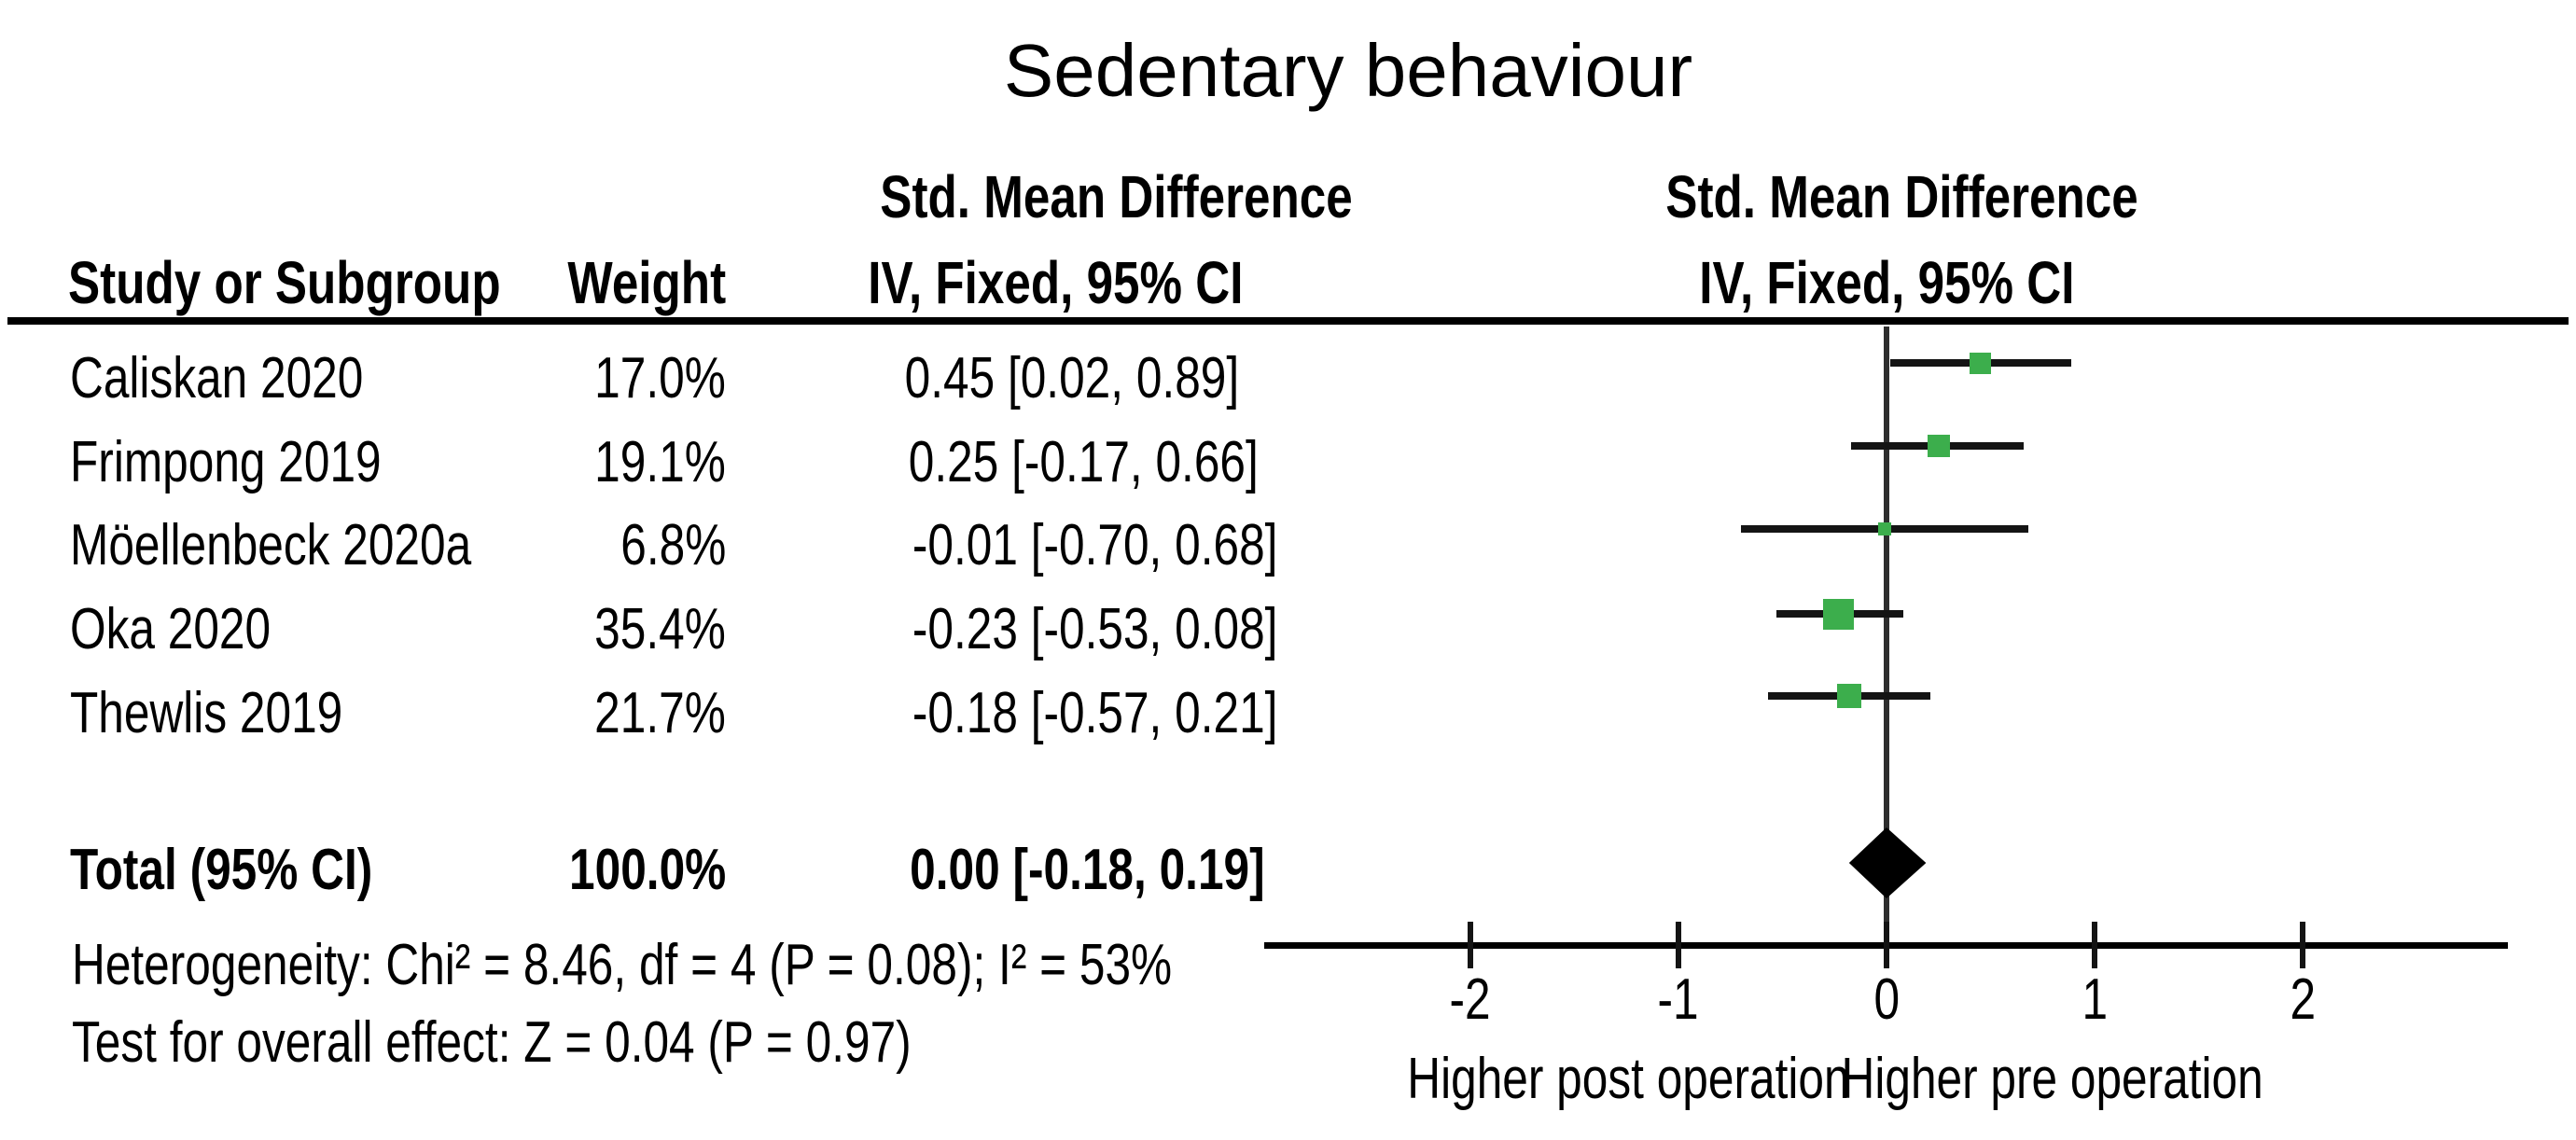 This screenshot has width=2576, height=1140. Describe the element at coordinates (1095, 545) in the screenshot. I see `study-estimate: -0.01 [-0.70, 0.68]` at that location.